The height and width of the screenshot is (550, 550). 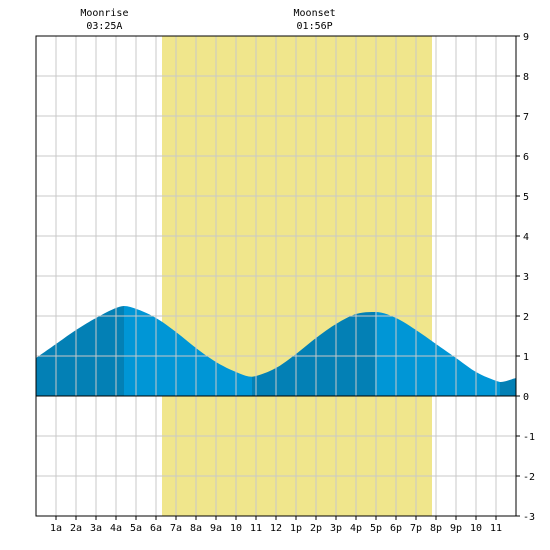 I want to click on y-tick-label: 6, so click(x=526, y=157).